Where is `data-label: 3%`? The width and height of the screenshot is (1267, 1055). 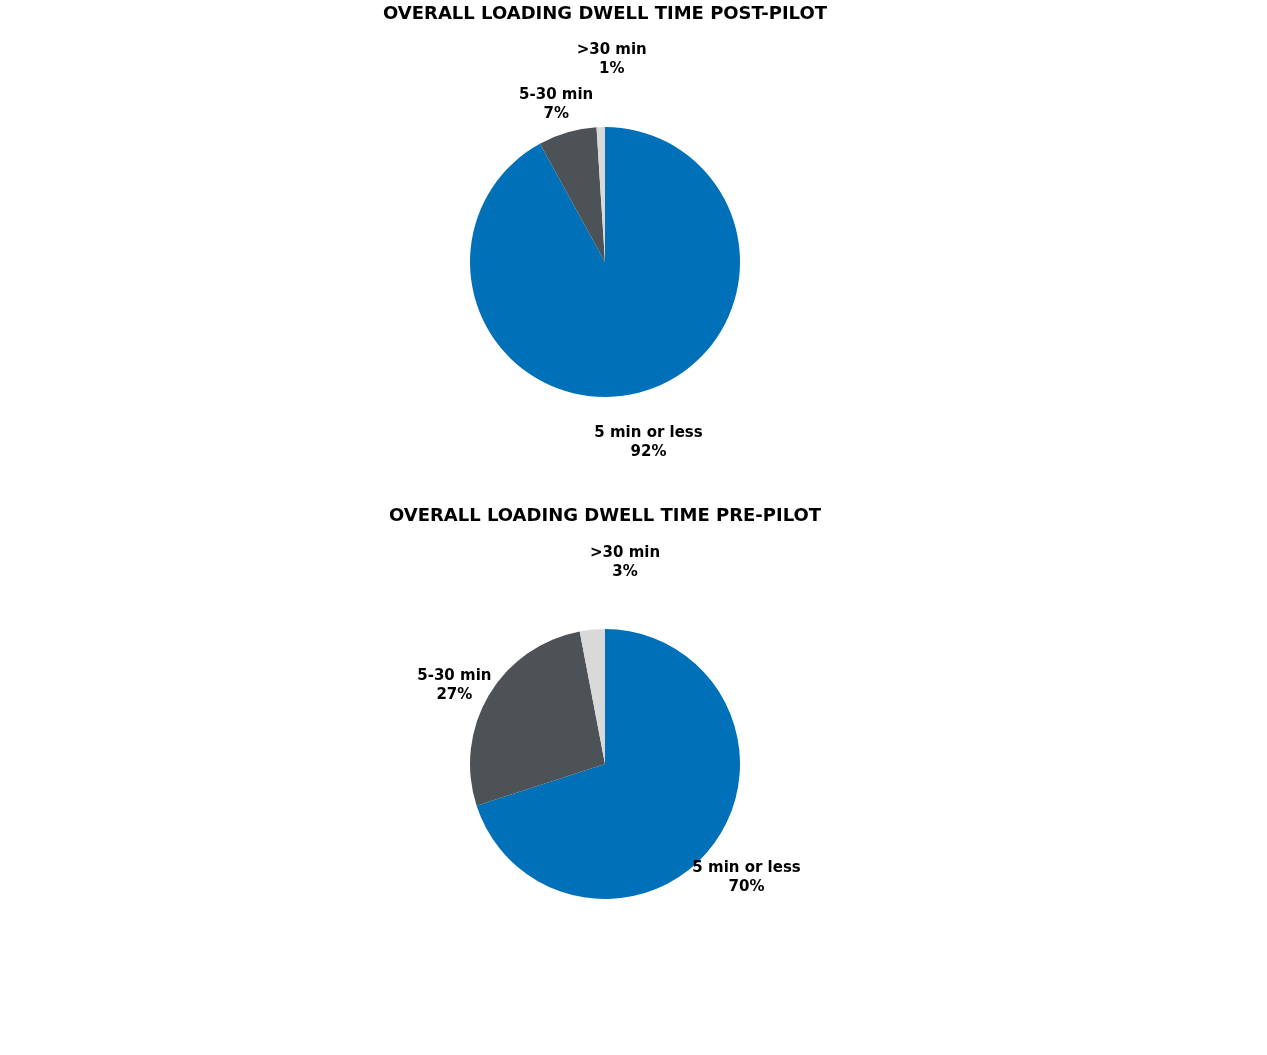 data-label: 3% is located at coordinates (625, 570).